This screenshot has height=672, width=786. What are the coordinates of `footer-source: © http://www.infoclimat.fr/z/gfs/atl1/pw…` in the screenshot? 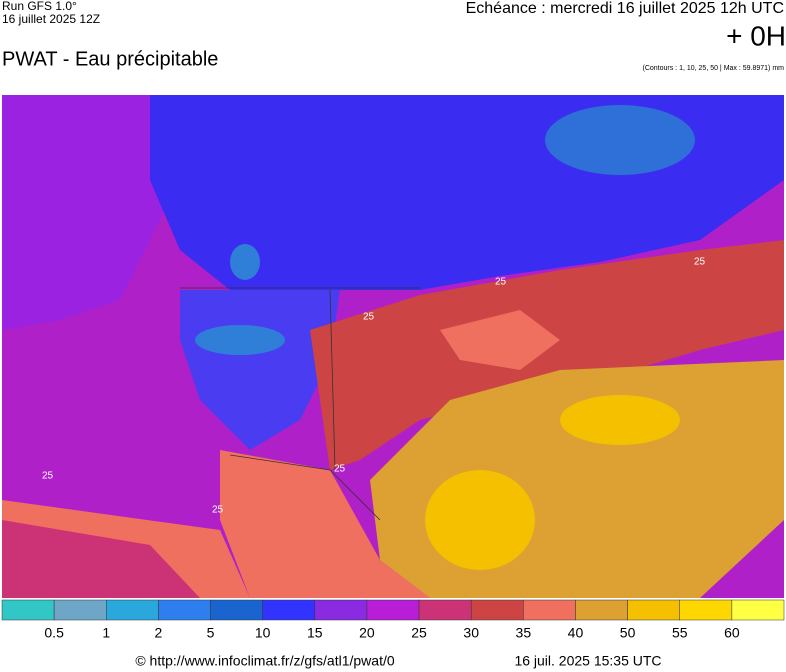 It's located at (265, 661).